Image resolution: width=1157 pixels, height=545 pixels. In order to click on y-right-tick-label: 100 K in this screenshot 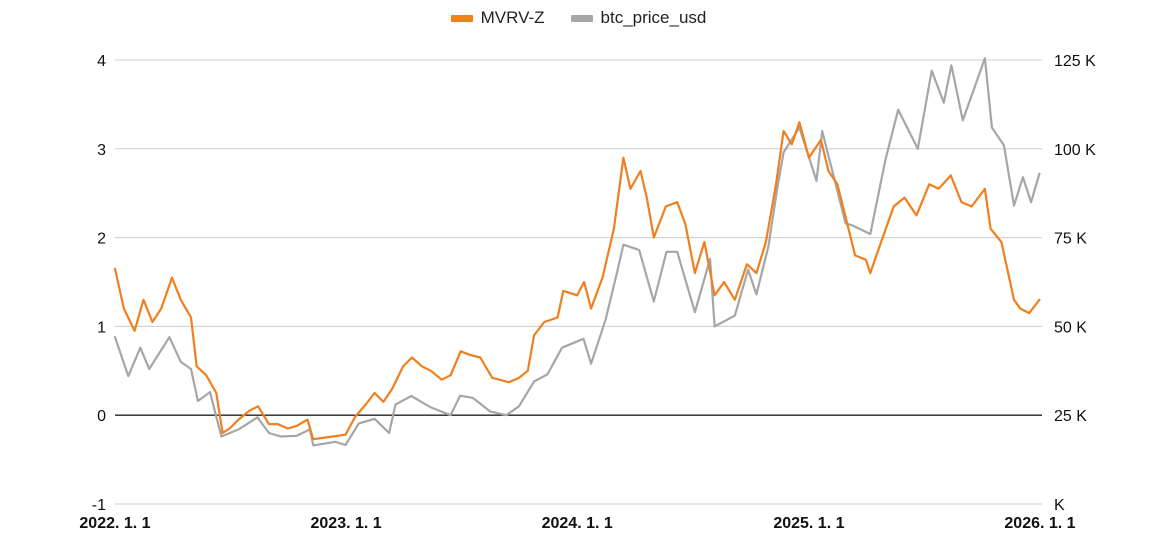, I will do `click(1075, 150)`.